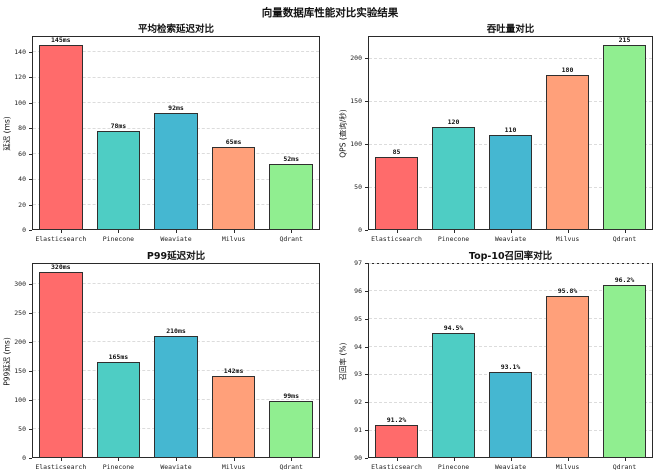 The height and width of the screenshot is (475, 660). What do you see at coordinates (567, 70) in the screenshot?
I see `bar-value-label-milvus: 180` at bounding box center [567, 70].